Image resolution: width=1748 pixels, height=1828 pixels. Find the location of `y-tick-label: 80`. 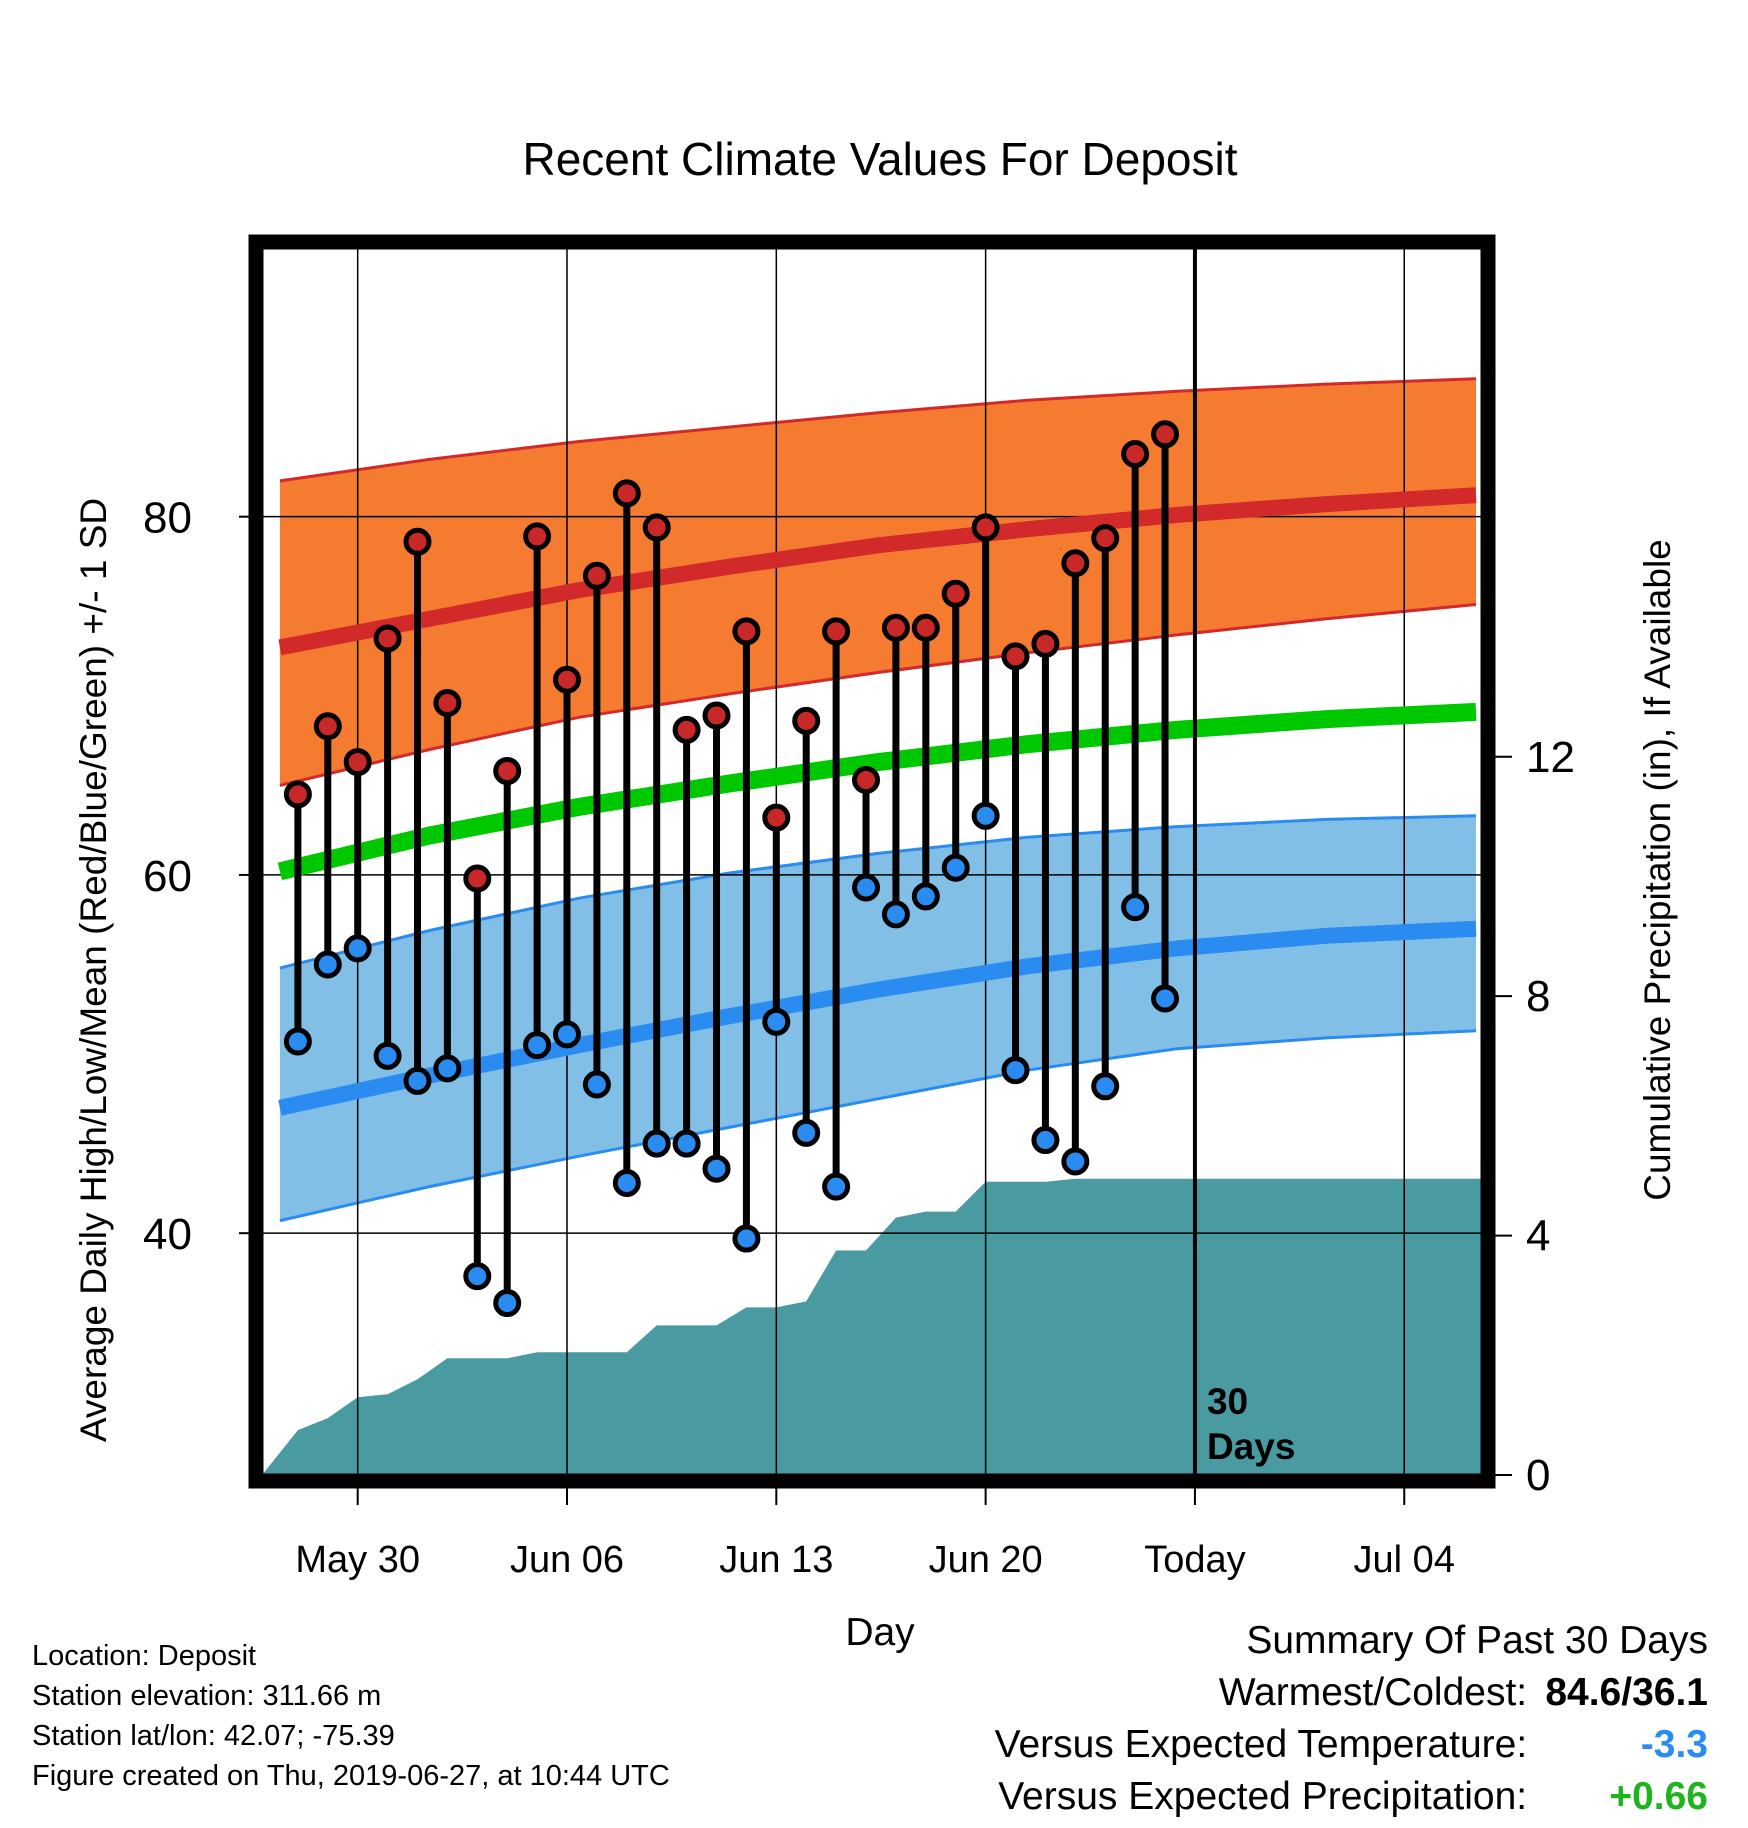

y-tick-label: 80 is located at coordinates (167, 518).